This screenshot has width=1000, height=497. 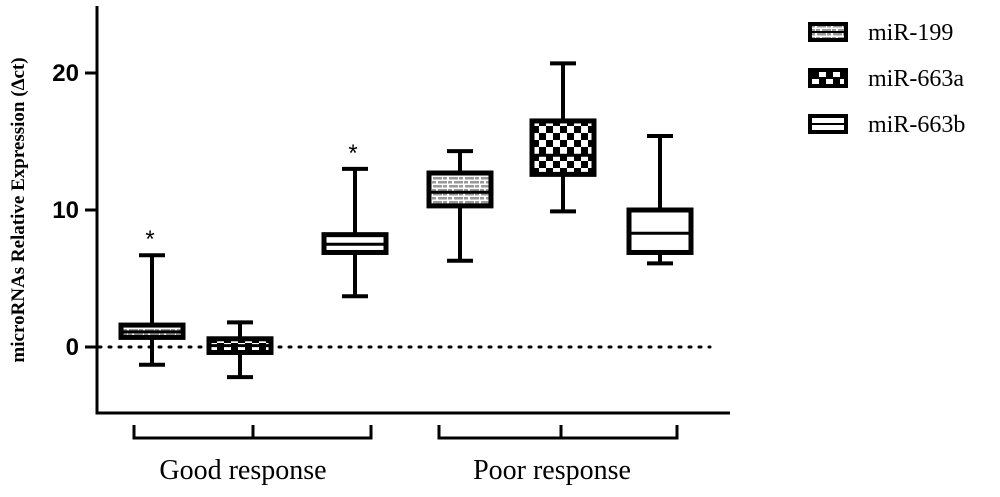 I want to click on legend-label-mir-663b: miR-663b, so click(x=916, y=125).